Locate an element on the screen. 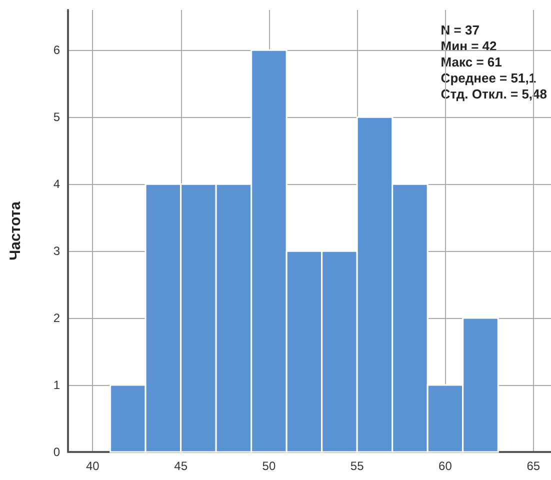 The height and width of the screenshot is (480, 551). y-tick-label: 5 is located at coordinates (56, 117).